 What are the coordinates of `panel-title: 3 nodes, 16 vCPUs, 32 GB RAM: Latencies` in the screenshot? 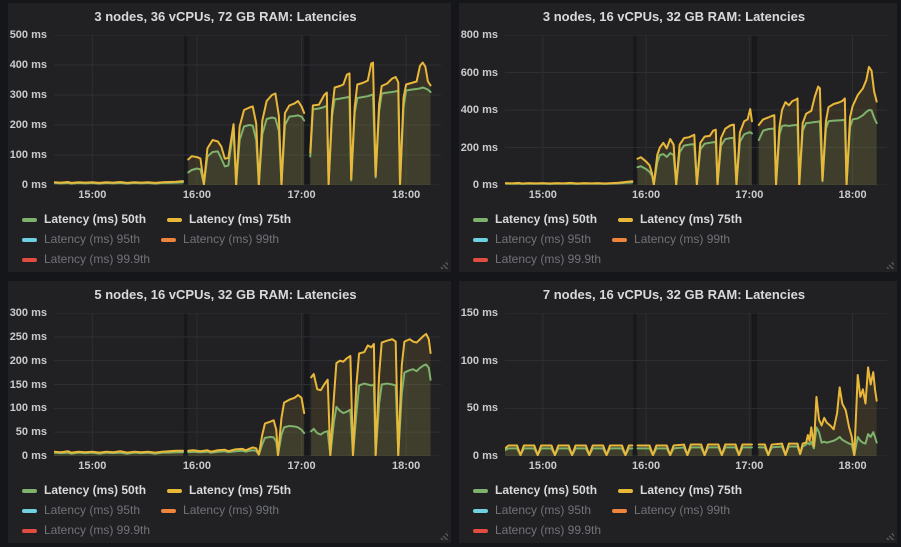 It's located at (674, 16).